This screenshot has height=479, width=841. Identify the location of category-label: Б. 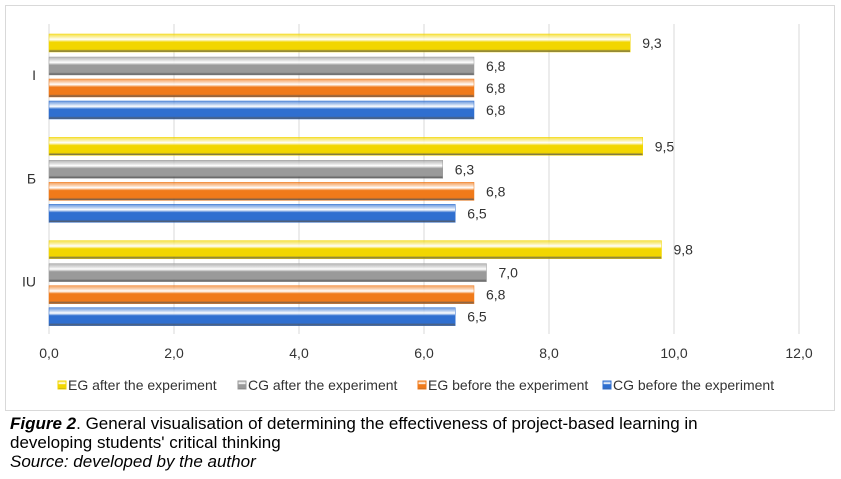
(31, 178).